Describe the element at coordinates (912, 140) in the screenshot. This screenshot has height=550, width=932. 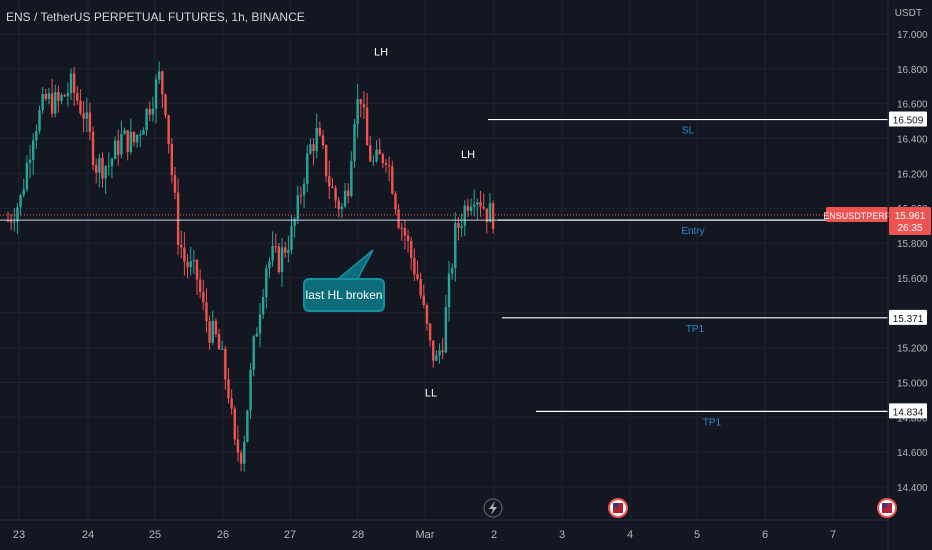
I see `price-axis-tick: 16.400` at that location.